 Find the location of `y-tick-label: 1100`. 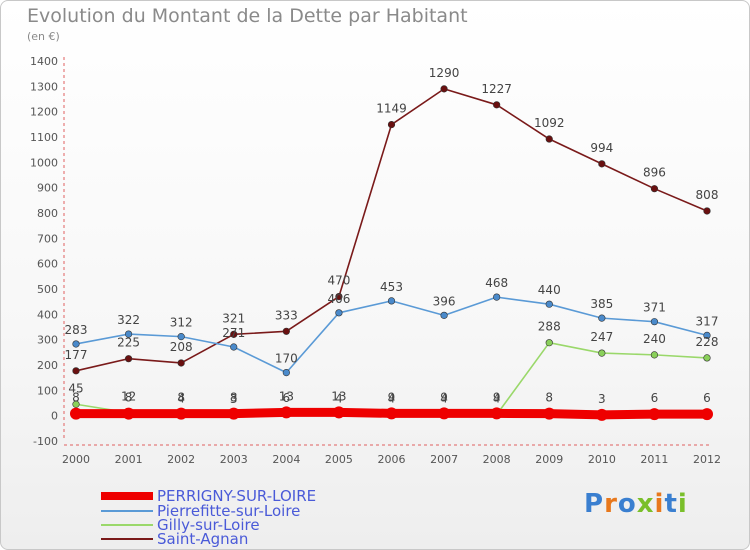

y-tick-label: 1100 is located at coordinates (44, 137).